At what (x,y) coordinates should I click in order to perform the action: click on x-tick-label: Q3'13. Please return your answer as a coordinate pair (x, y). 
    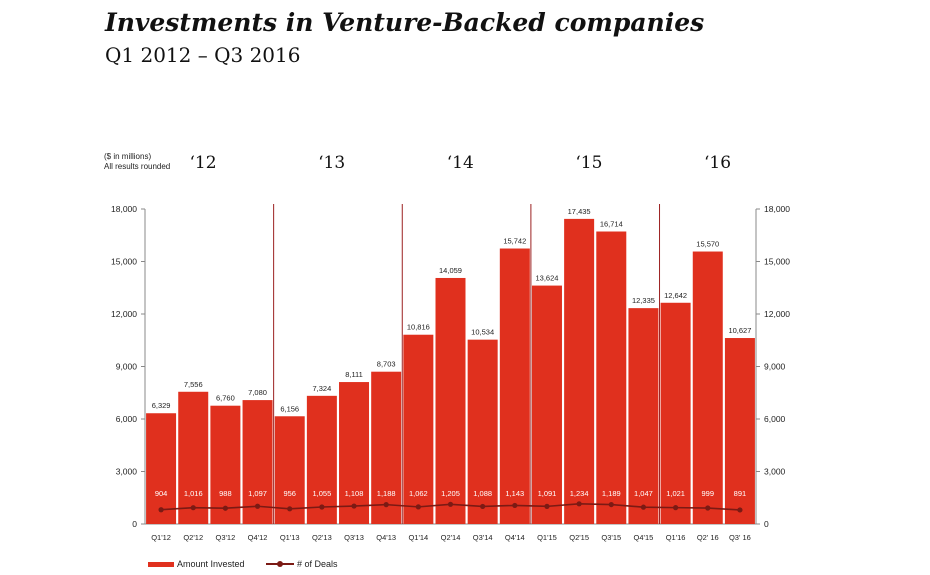
    Looking at the image, I should click on (354, 537).